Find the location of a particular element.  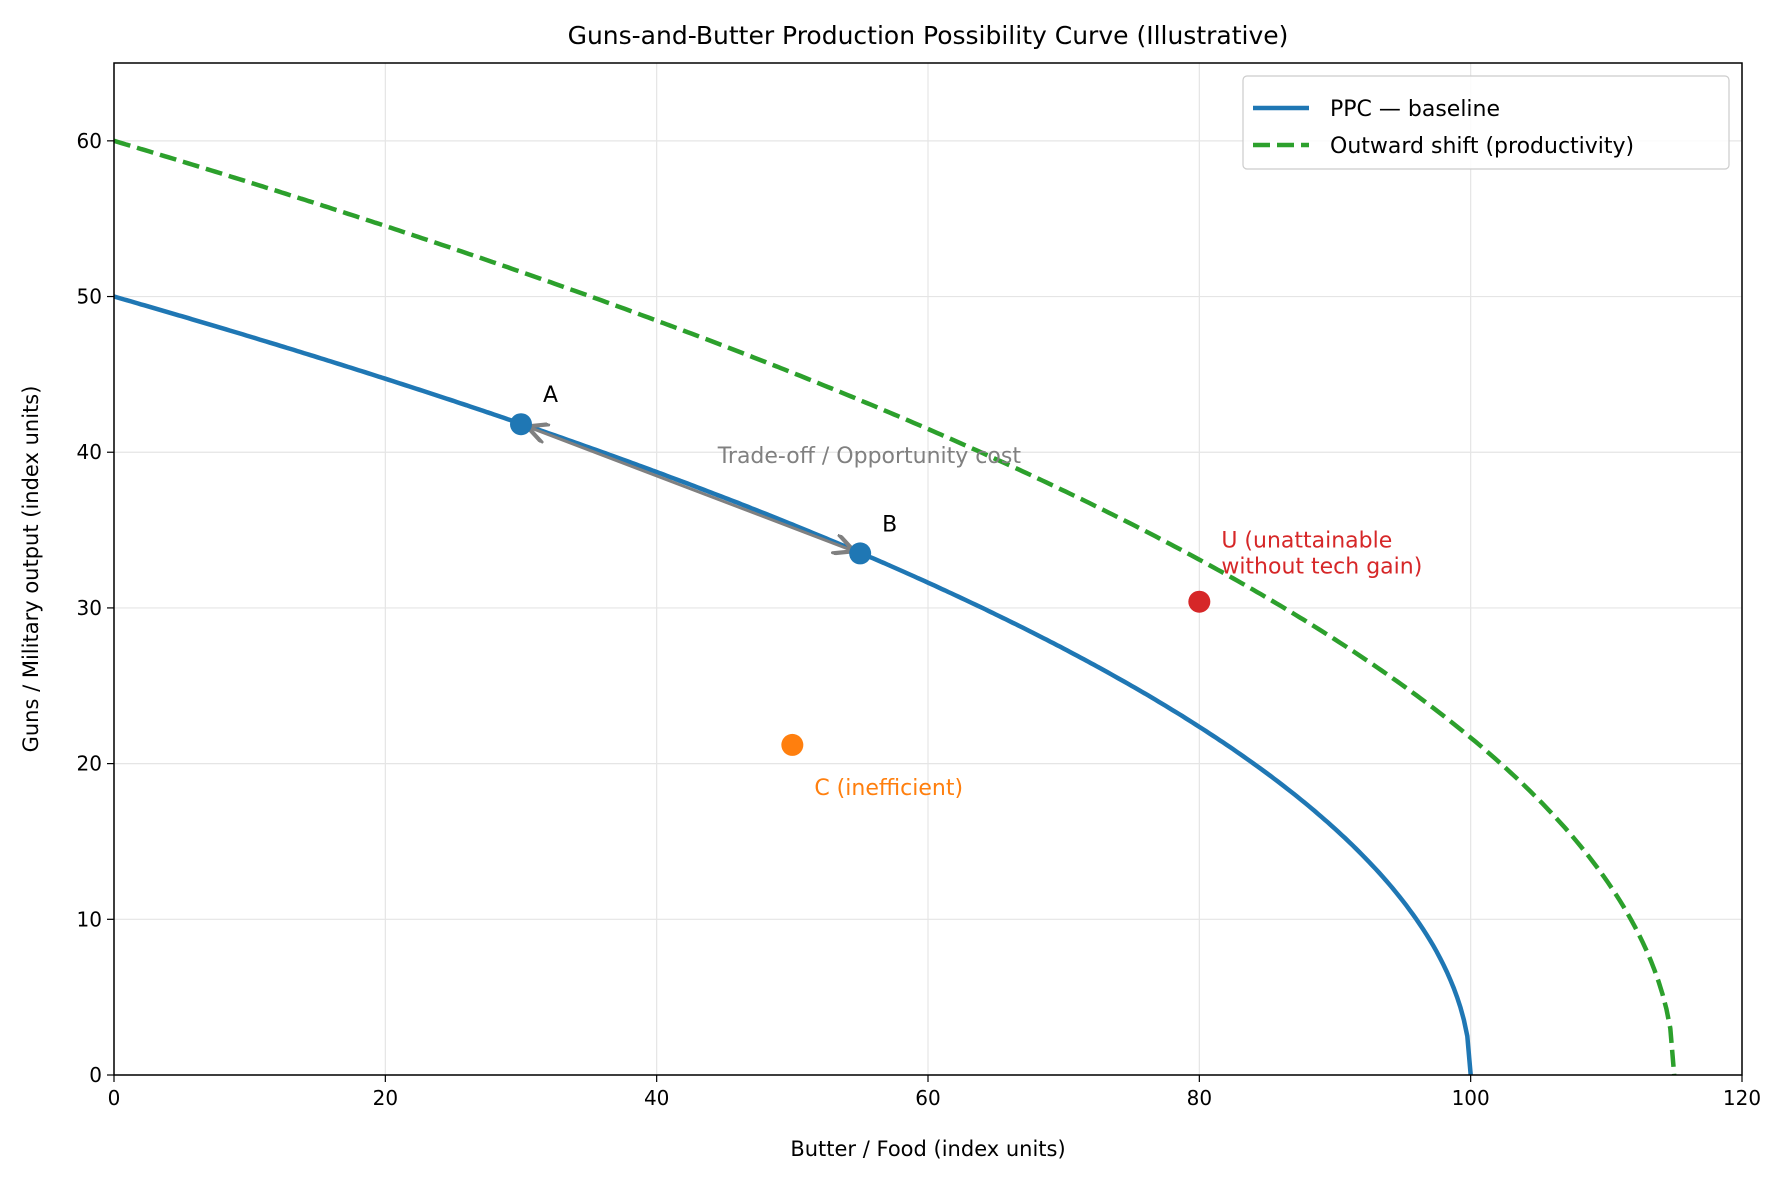

y-tick-label: 50 is located at coordinates (89, 297).